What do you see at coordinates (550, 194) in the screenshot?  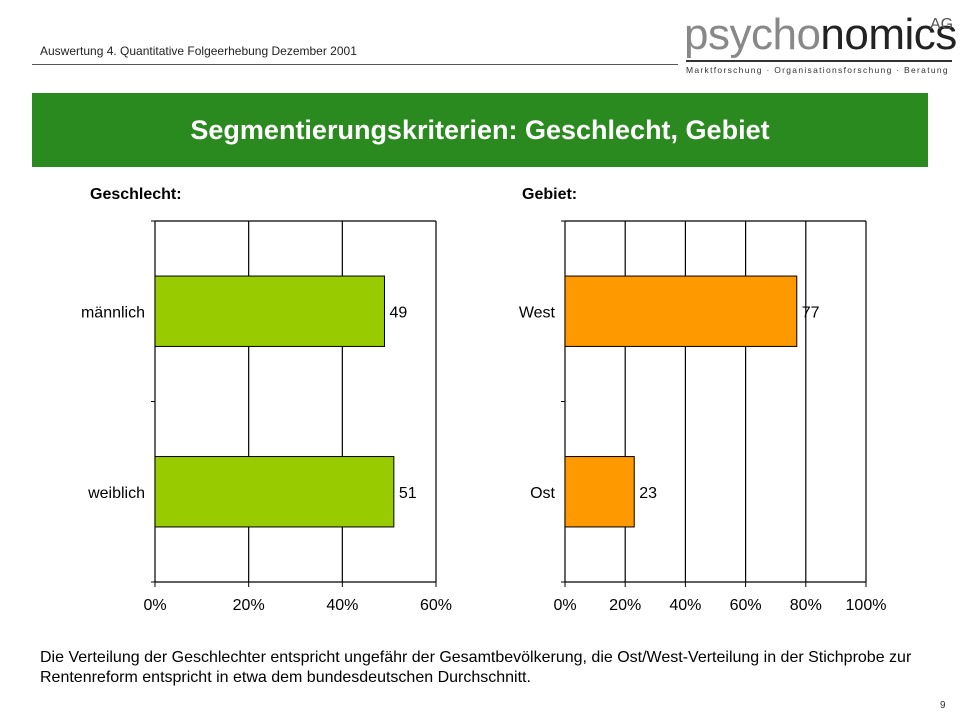 I see `chart-heading-gebiet: Gebiet:` at bounding box center [550, 194].